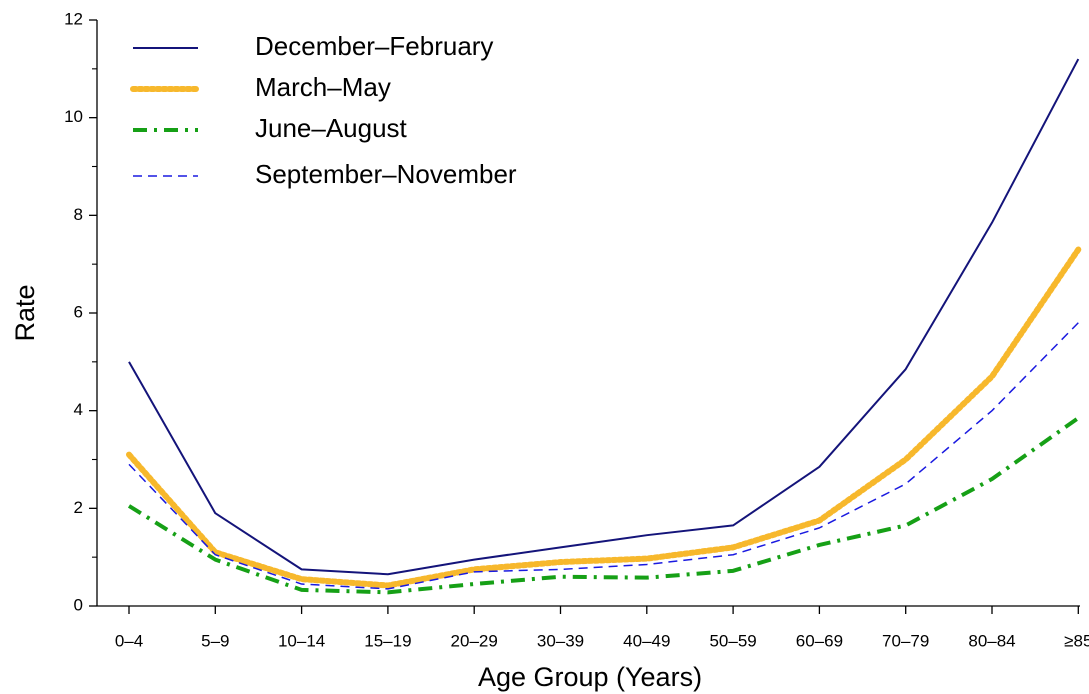 The height and width of the screenshot is (694, 1089). What do you see at coordinates (78, 507) in the screenshot?
I see `y-tick-label: 2` at bounding box center [78, 507].